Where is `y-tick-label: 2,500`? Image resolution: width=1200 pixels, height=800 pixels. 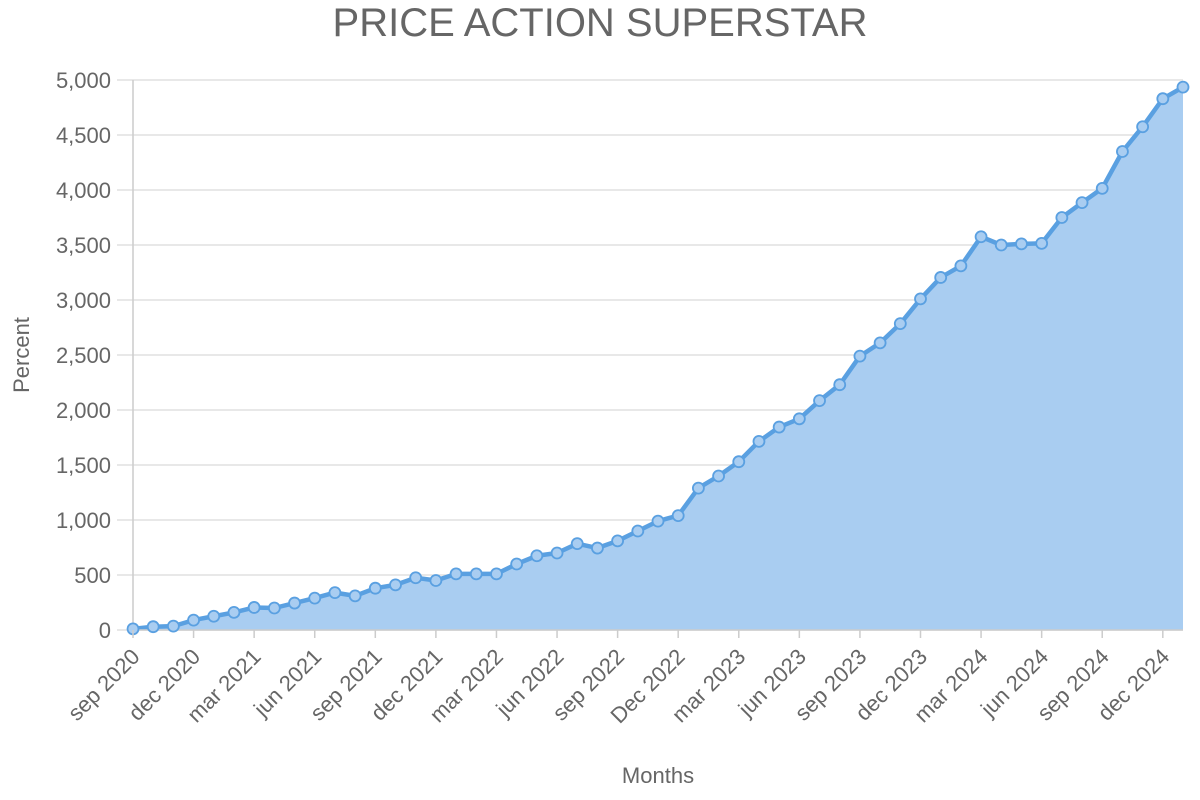 y-tick-label: 2,500 is located at coordinates (83, 355).